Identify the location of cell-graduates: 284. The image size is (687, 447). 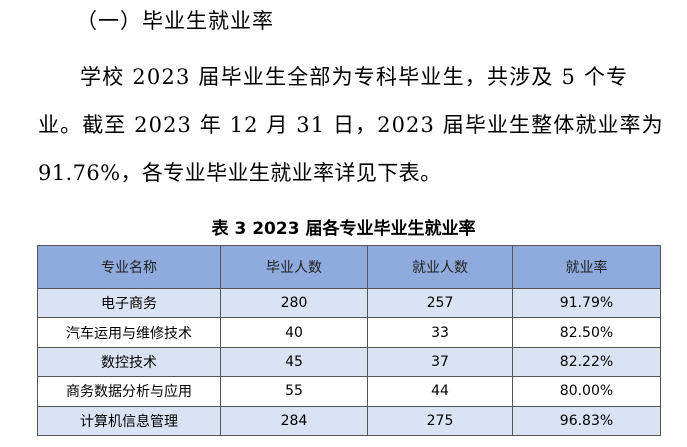
(294, 421).